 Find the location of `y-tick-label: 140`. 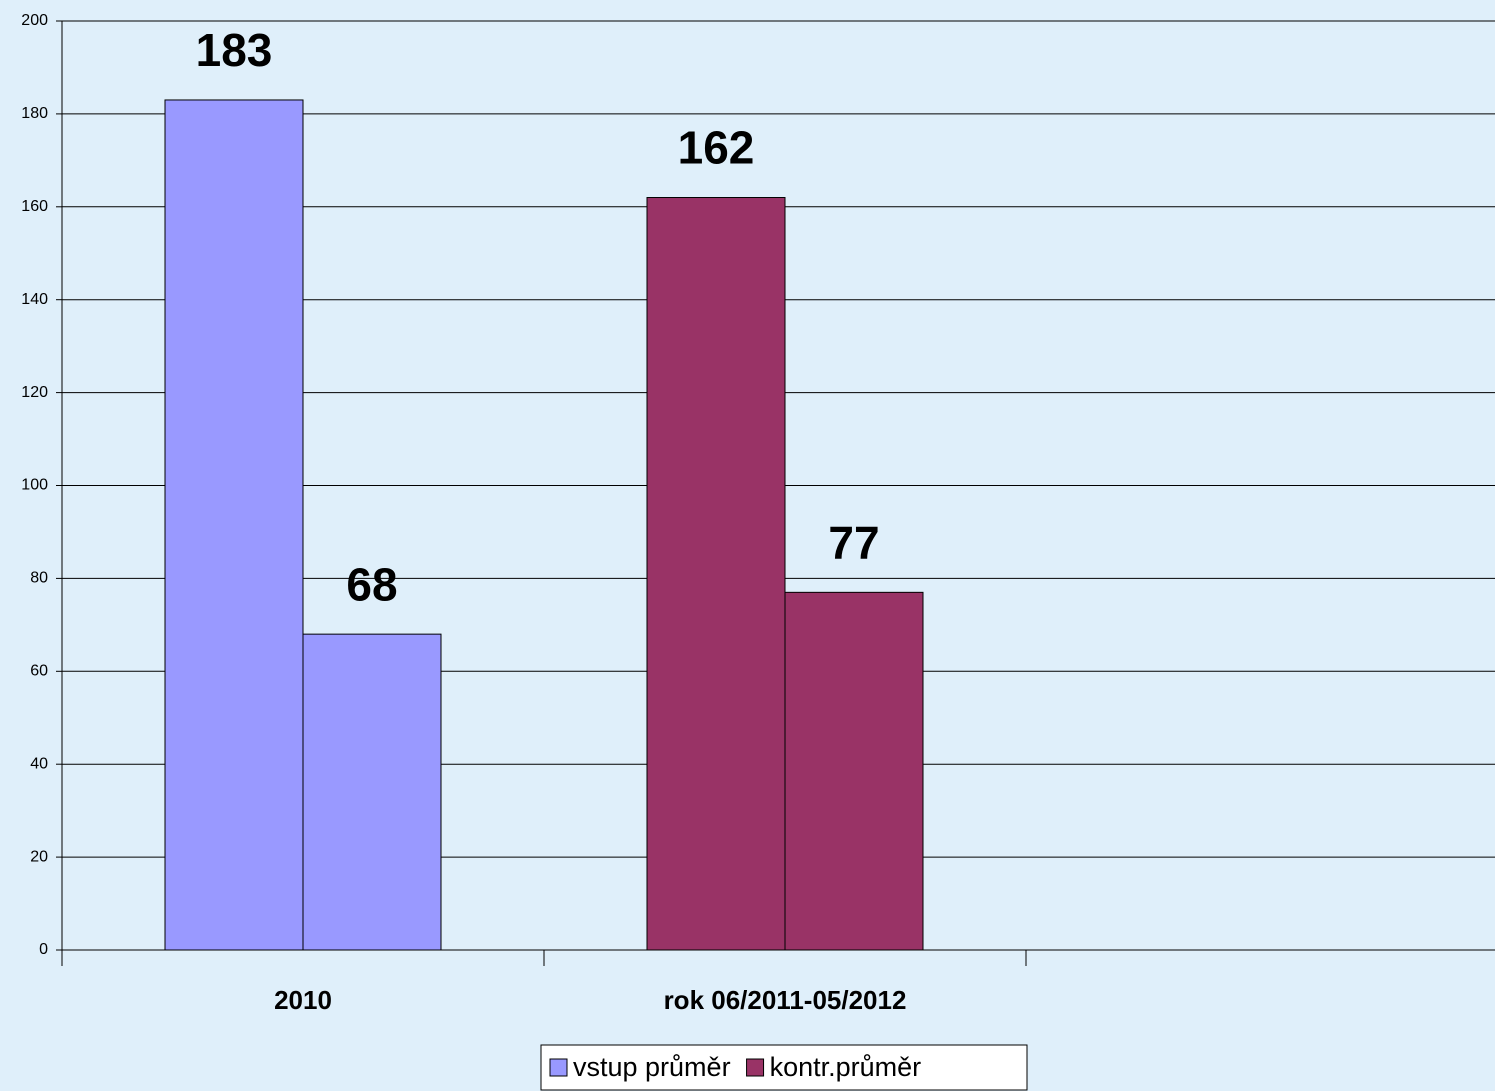

y-tick-label: 140 is located at coordinates (34, 299).